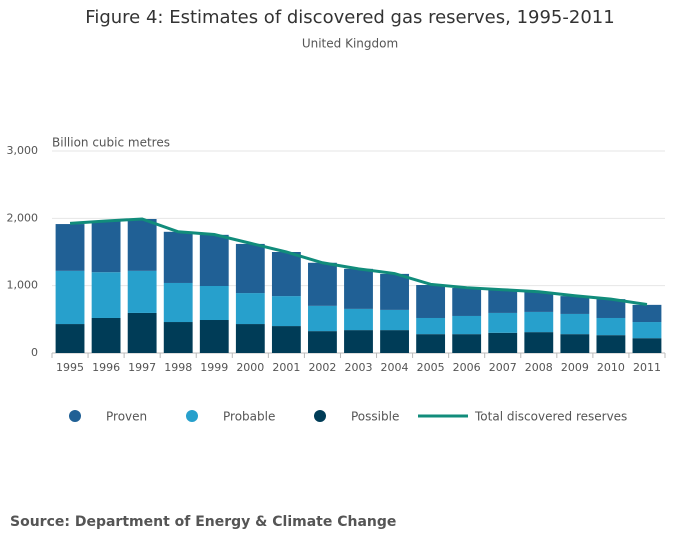  I want to click on x-tick-label: 1996, so click(106, 367).